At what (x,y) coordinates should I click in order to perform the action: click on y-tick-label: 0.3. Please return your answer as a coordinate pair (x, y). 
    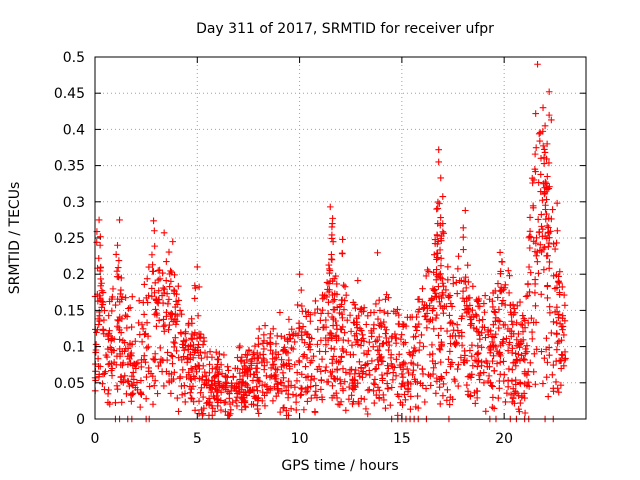
    Looking at the image, I should click on (74, 203).